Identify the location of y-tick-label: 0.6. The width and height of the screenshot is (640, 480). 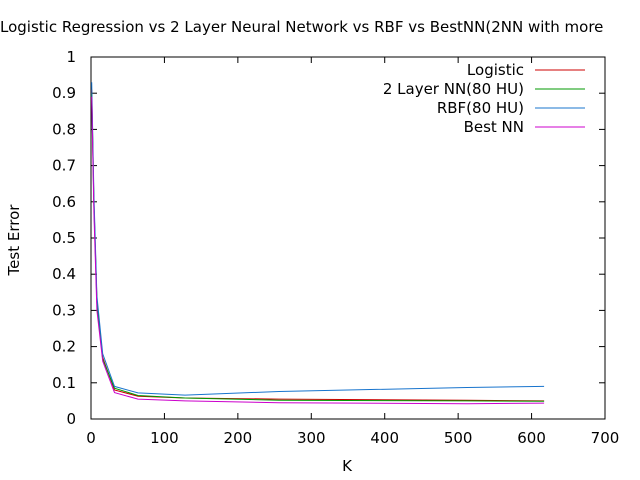
(64, 202).